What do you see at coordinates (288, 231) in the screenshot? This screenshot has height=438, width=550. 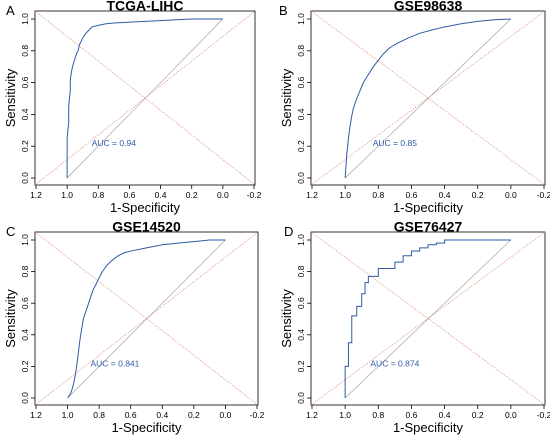 I see `panel-letter: D` at bounding box center [288, 231].